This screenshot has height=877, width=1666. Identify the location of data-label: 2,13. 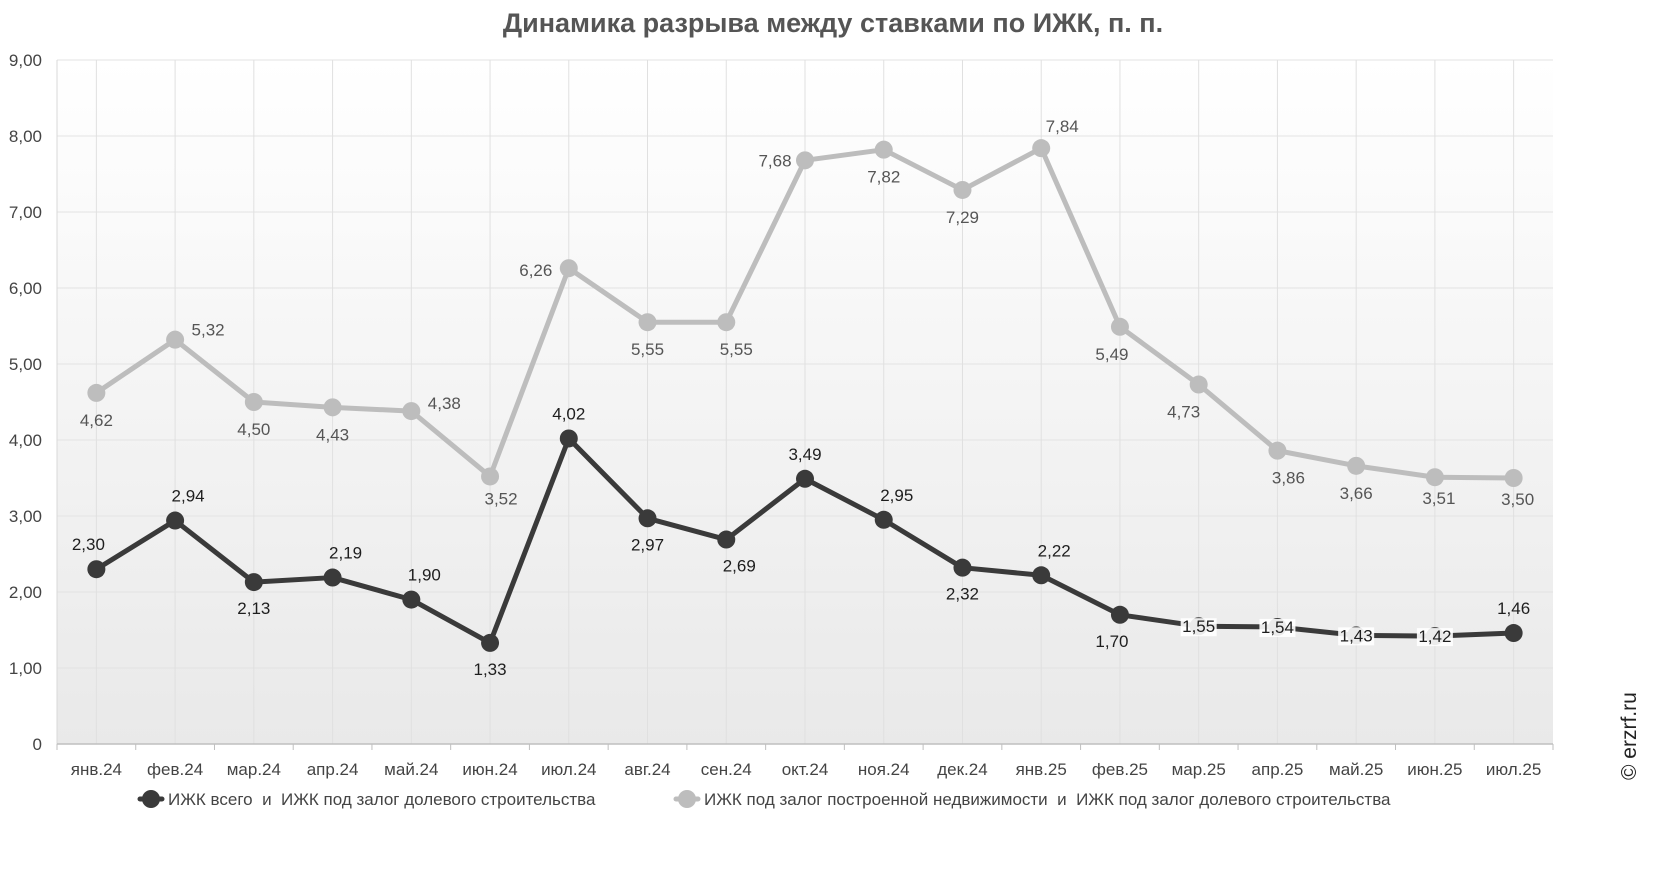
(253, 608).